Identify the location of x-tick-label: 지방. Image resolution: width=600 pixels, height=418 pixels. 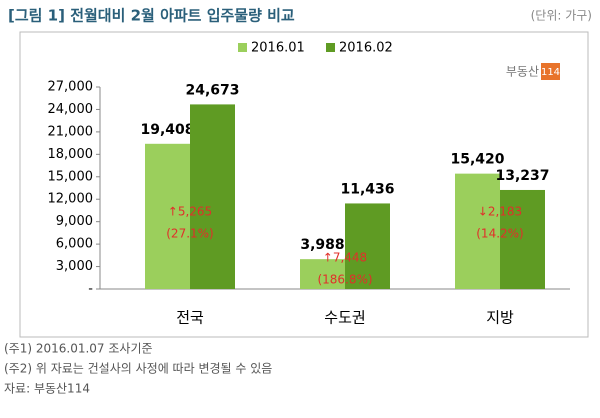
(500, 318).